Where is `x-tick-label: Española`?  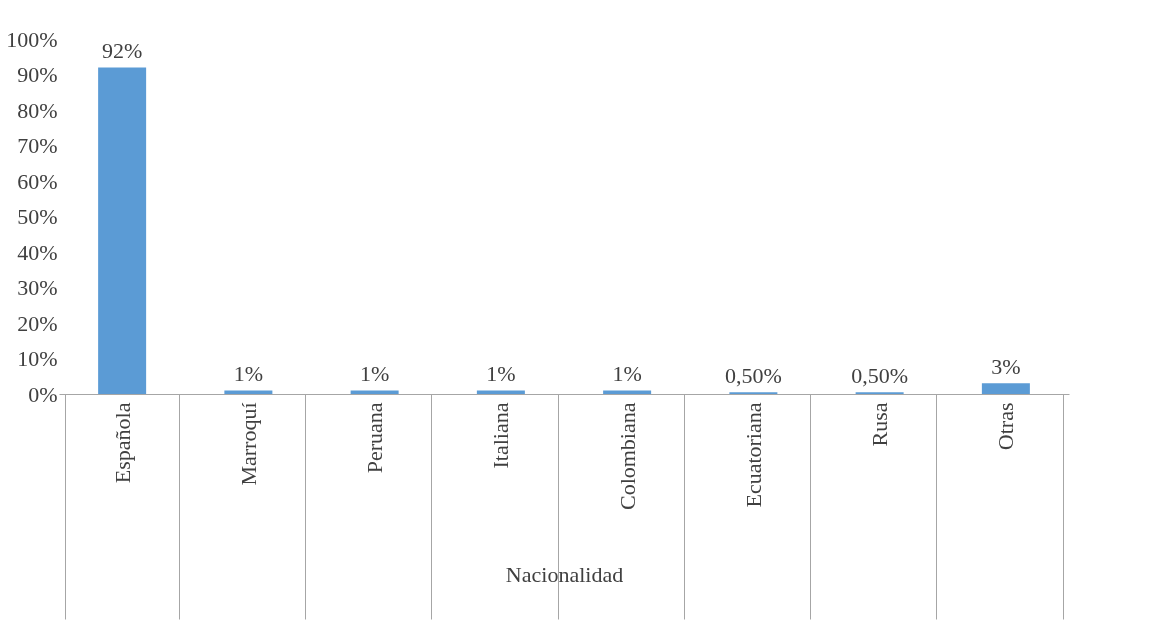 x-tick-label: Española is located at coordinates (122, 443).